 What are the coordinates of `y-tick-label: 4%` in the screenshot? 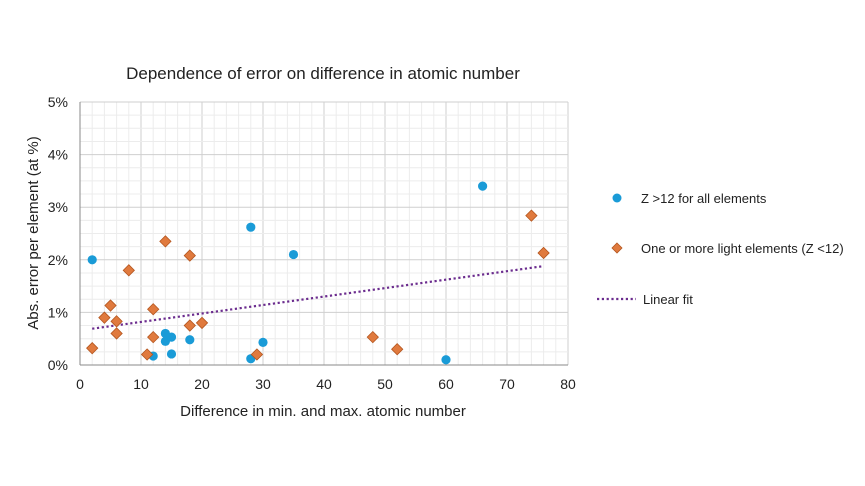 It's located at (58, 155).